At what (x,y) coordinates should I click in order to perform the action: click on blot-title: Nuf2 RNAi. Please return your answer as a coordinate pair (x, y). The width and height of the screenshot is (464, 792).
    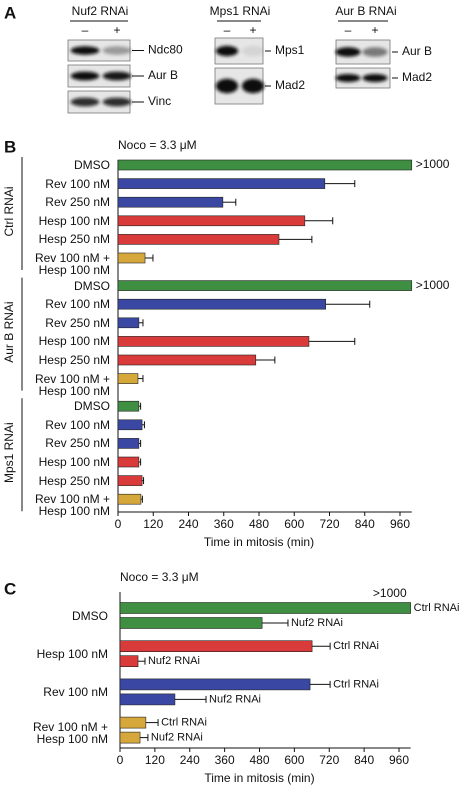
    Looking at the image, I should click on (100, 11).